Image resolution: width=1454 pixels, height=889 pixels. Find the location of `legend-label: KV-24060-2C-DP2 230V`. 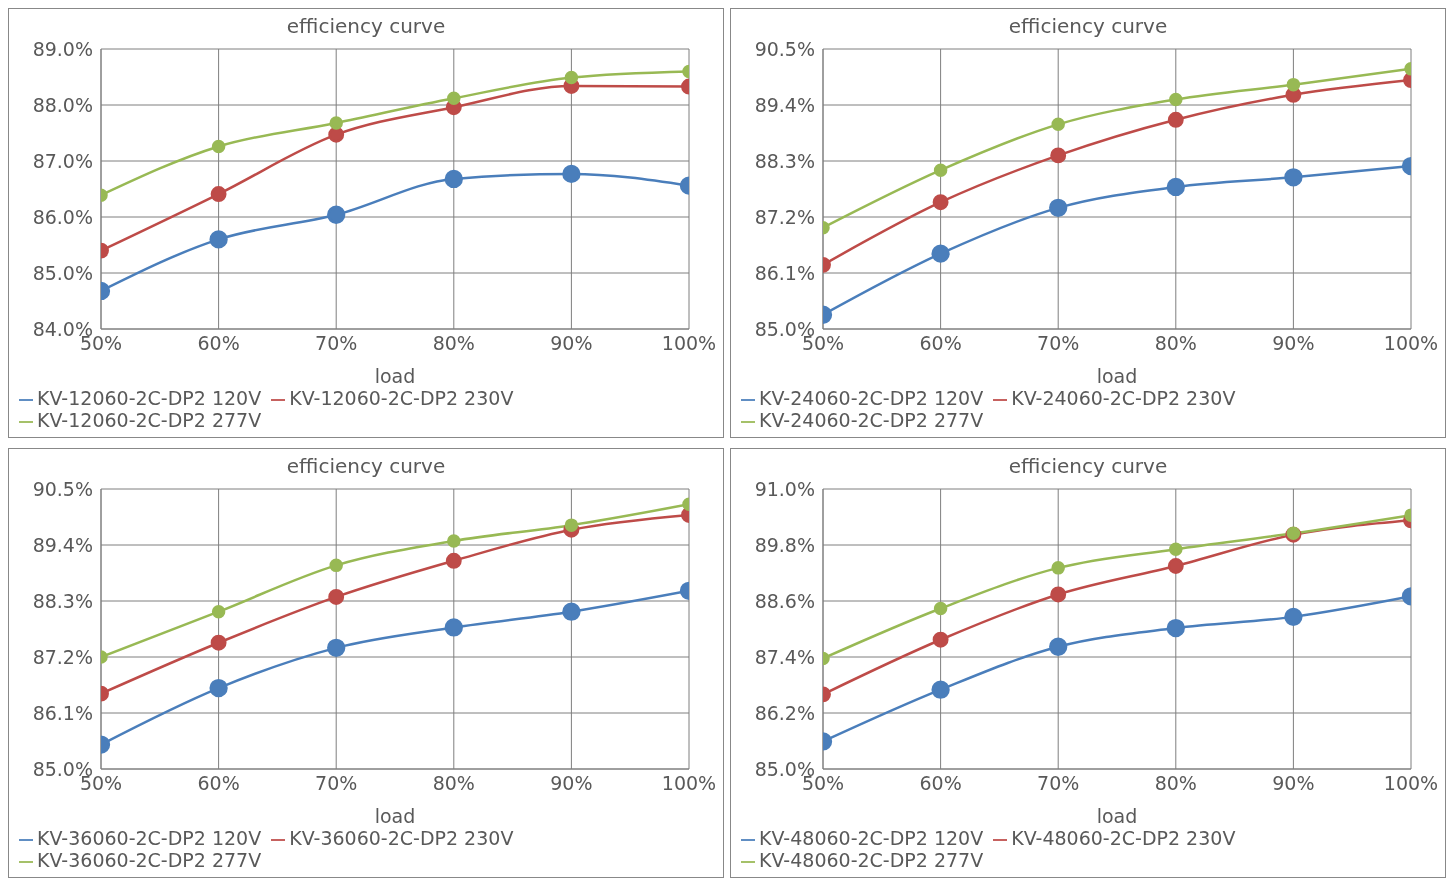

legend-label: KV-24060-2C-DP2 230V is located at coordinates (1123, 398).